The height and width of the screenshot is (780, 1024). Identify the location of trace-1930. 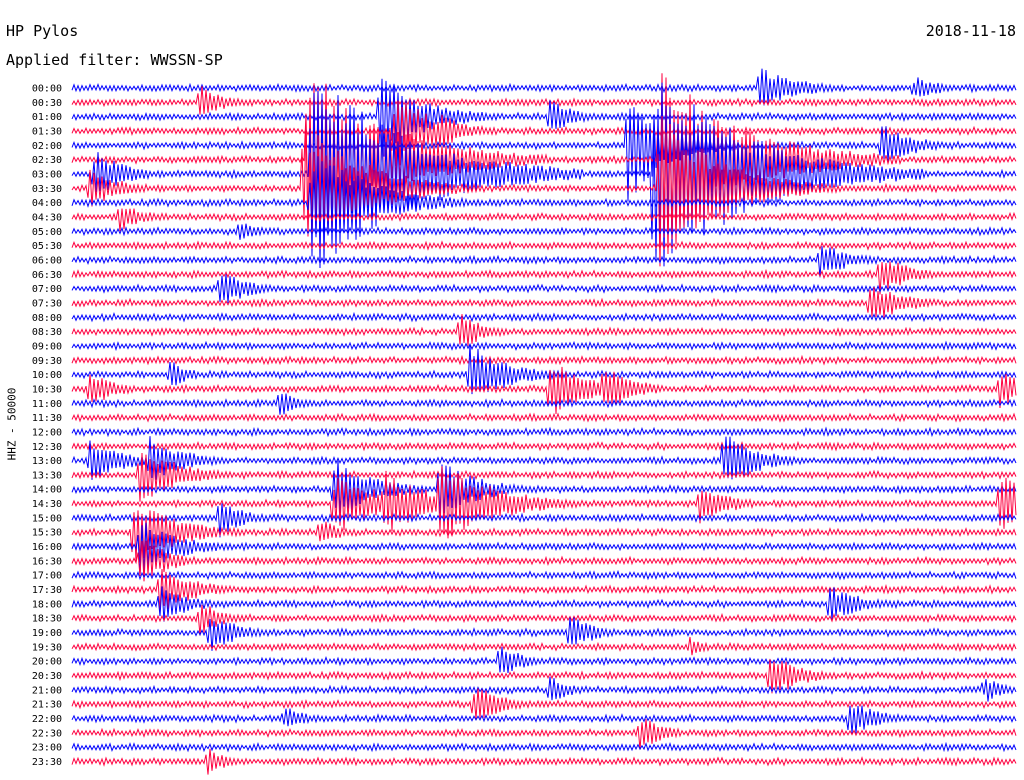
(544, 646).